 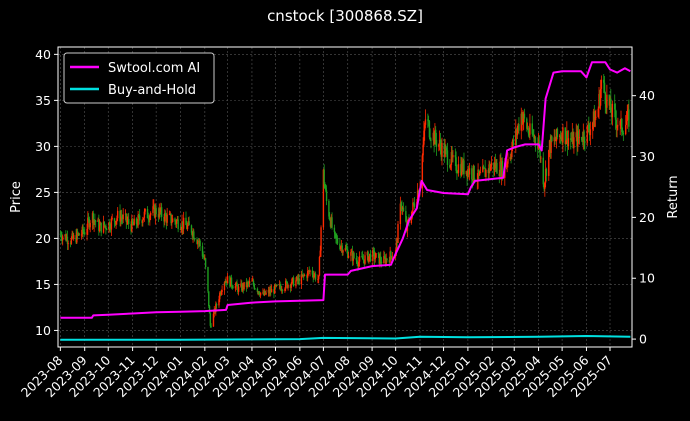 I want to click on y-tick-label-left: 35, so click(x=43, y=100).